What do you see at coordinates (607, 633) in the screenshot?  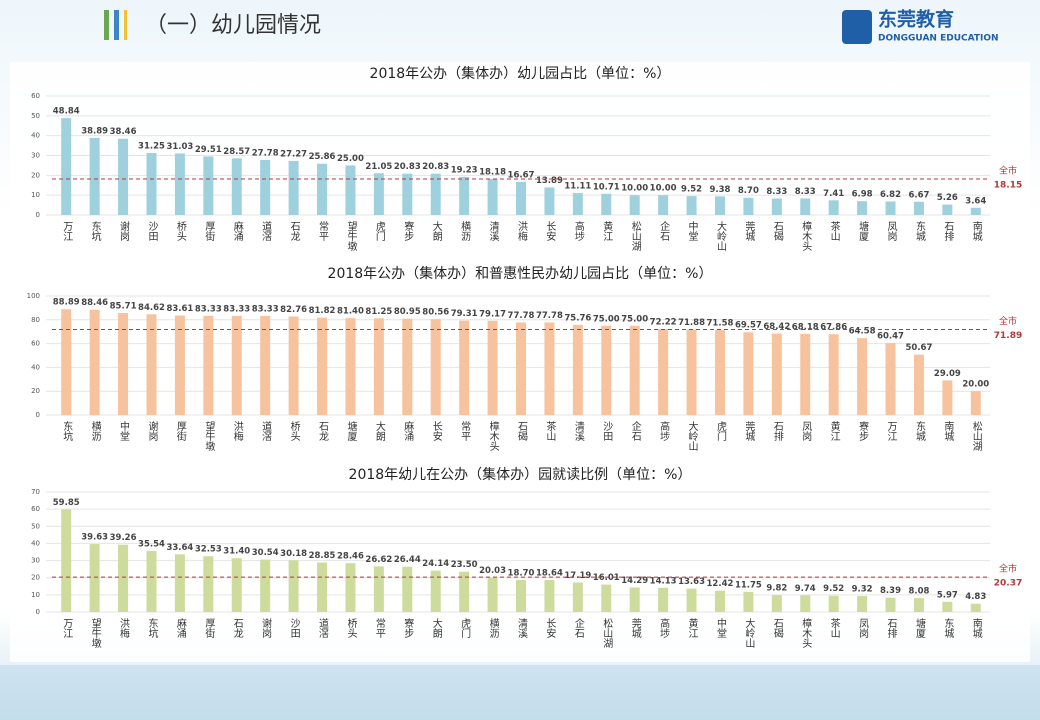 I see `x-tick-label: 松山湖` at bounding box center [607, 633].